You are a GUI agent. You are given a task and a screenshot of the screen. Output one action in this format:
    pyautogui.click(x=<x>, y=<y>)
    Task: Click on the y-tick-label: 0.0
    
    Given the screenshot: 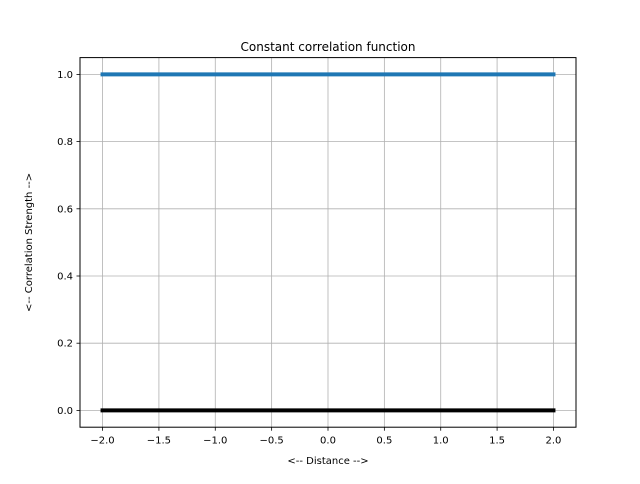 What is the action you would take?
    pyautogui.click(x=65, y=411)
    